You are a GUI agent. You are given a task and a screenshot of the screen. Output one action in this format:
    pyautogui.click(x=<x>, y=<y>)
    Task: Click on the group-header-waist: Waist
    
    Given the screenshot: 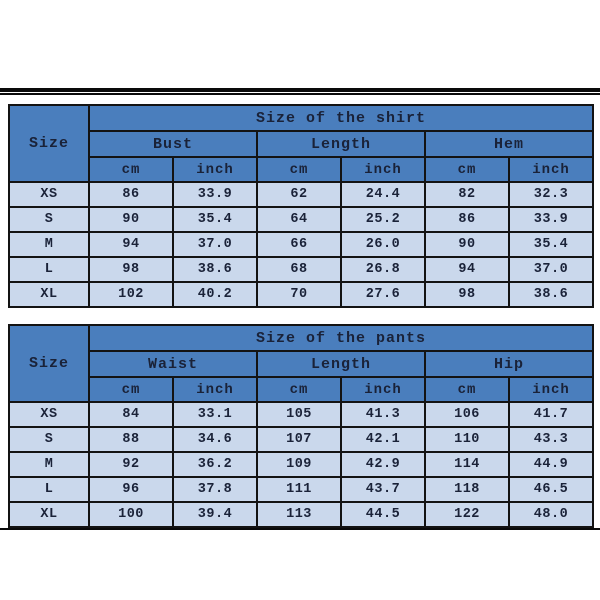 What is the action you would take?
    pyautogui.click(x=173, y=364)
    